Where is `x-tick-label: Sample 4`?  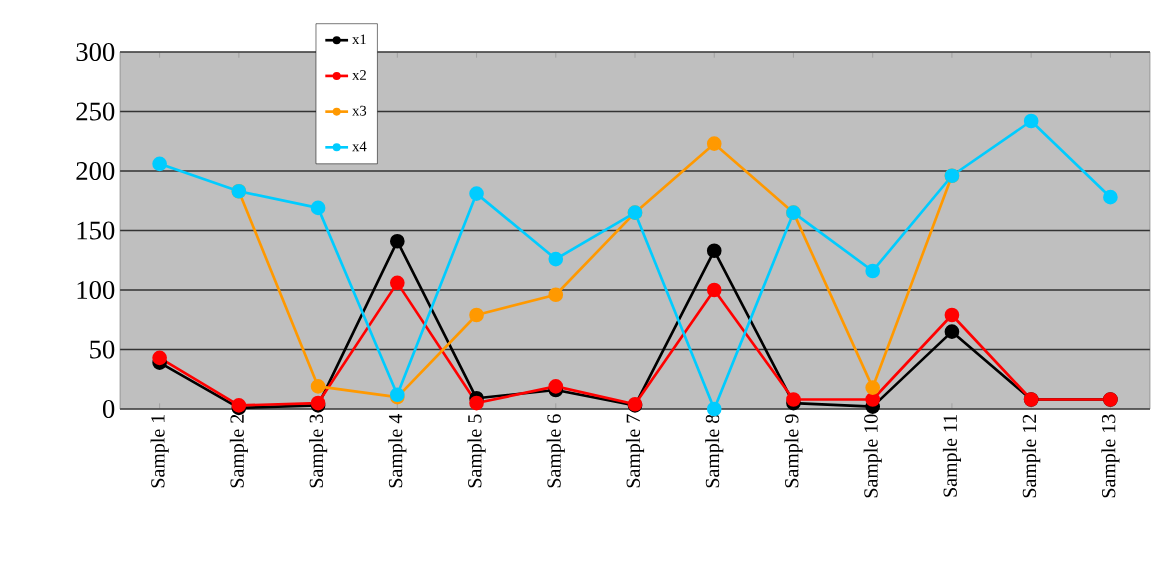
x-tick-label: Sample 4 is located at coordinates (397, 451).